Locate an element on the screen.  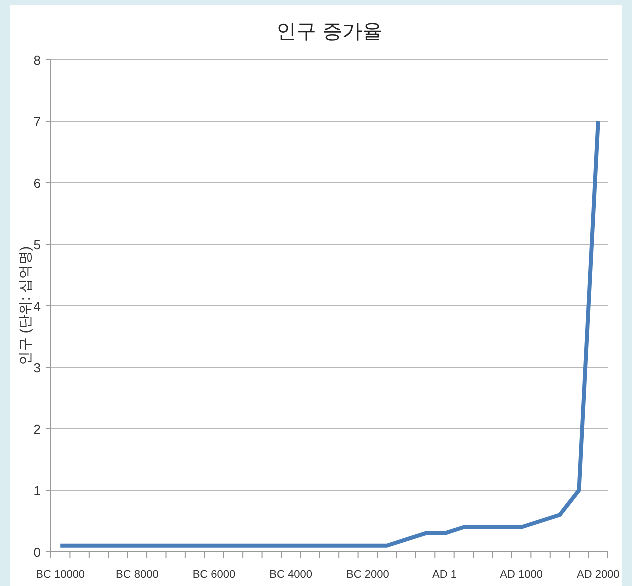
ytick: 4 is located at coordinates (37, 306).